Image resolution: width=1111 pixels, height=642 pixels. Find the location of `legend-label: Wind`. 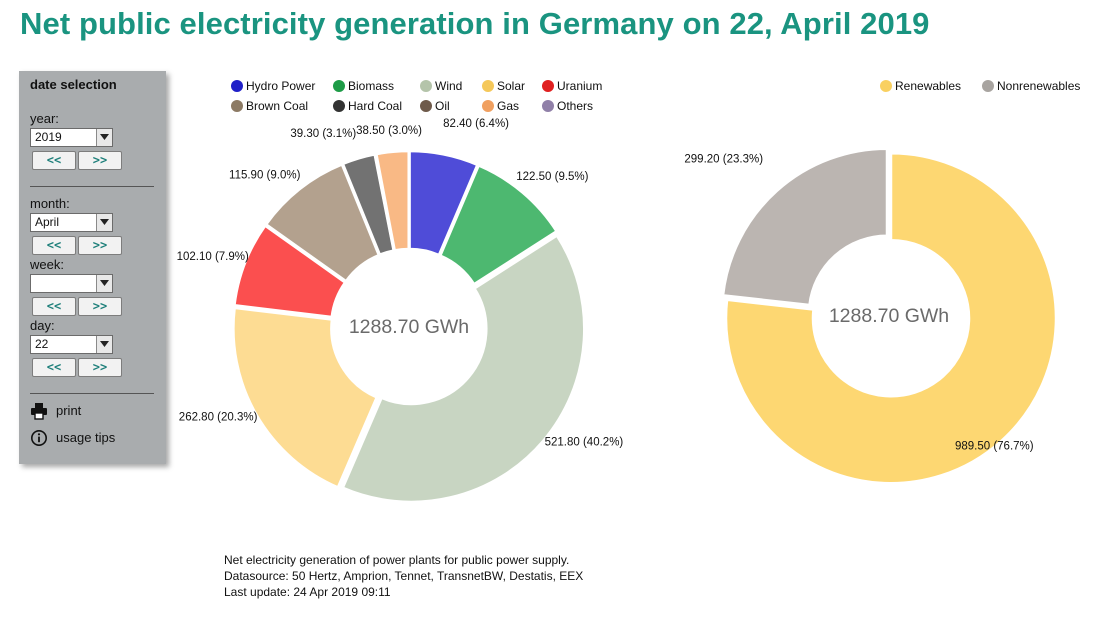

legend-label: Wind is located at coordinates (449, 86).